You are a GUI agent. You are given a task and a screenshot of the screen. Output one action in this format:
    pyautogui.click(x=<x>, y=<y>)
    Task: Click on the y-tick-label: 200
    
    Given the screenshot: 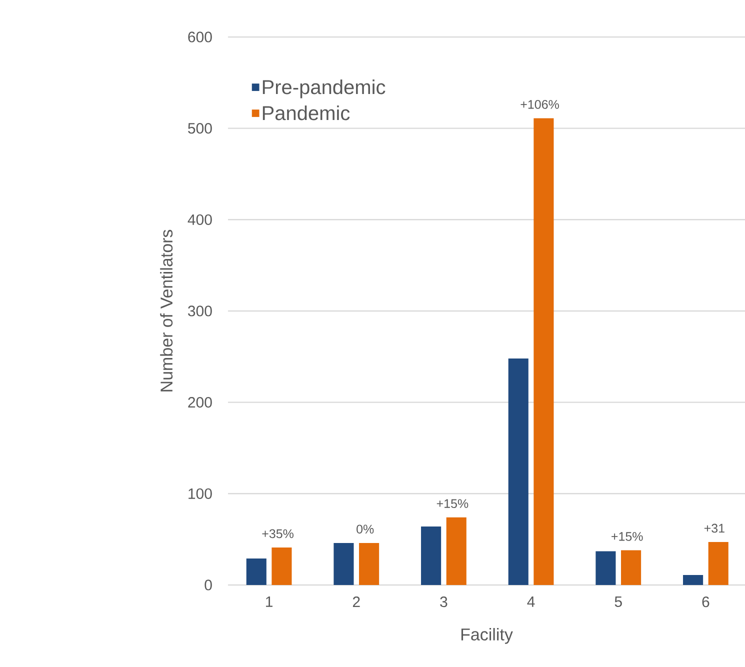 What is the action you would take?
    pyautogui.click(x=200, y=402)
    